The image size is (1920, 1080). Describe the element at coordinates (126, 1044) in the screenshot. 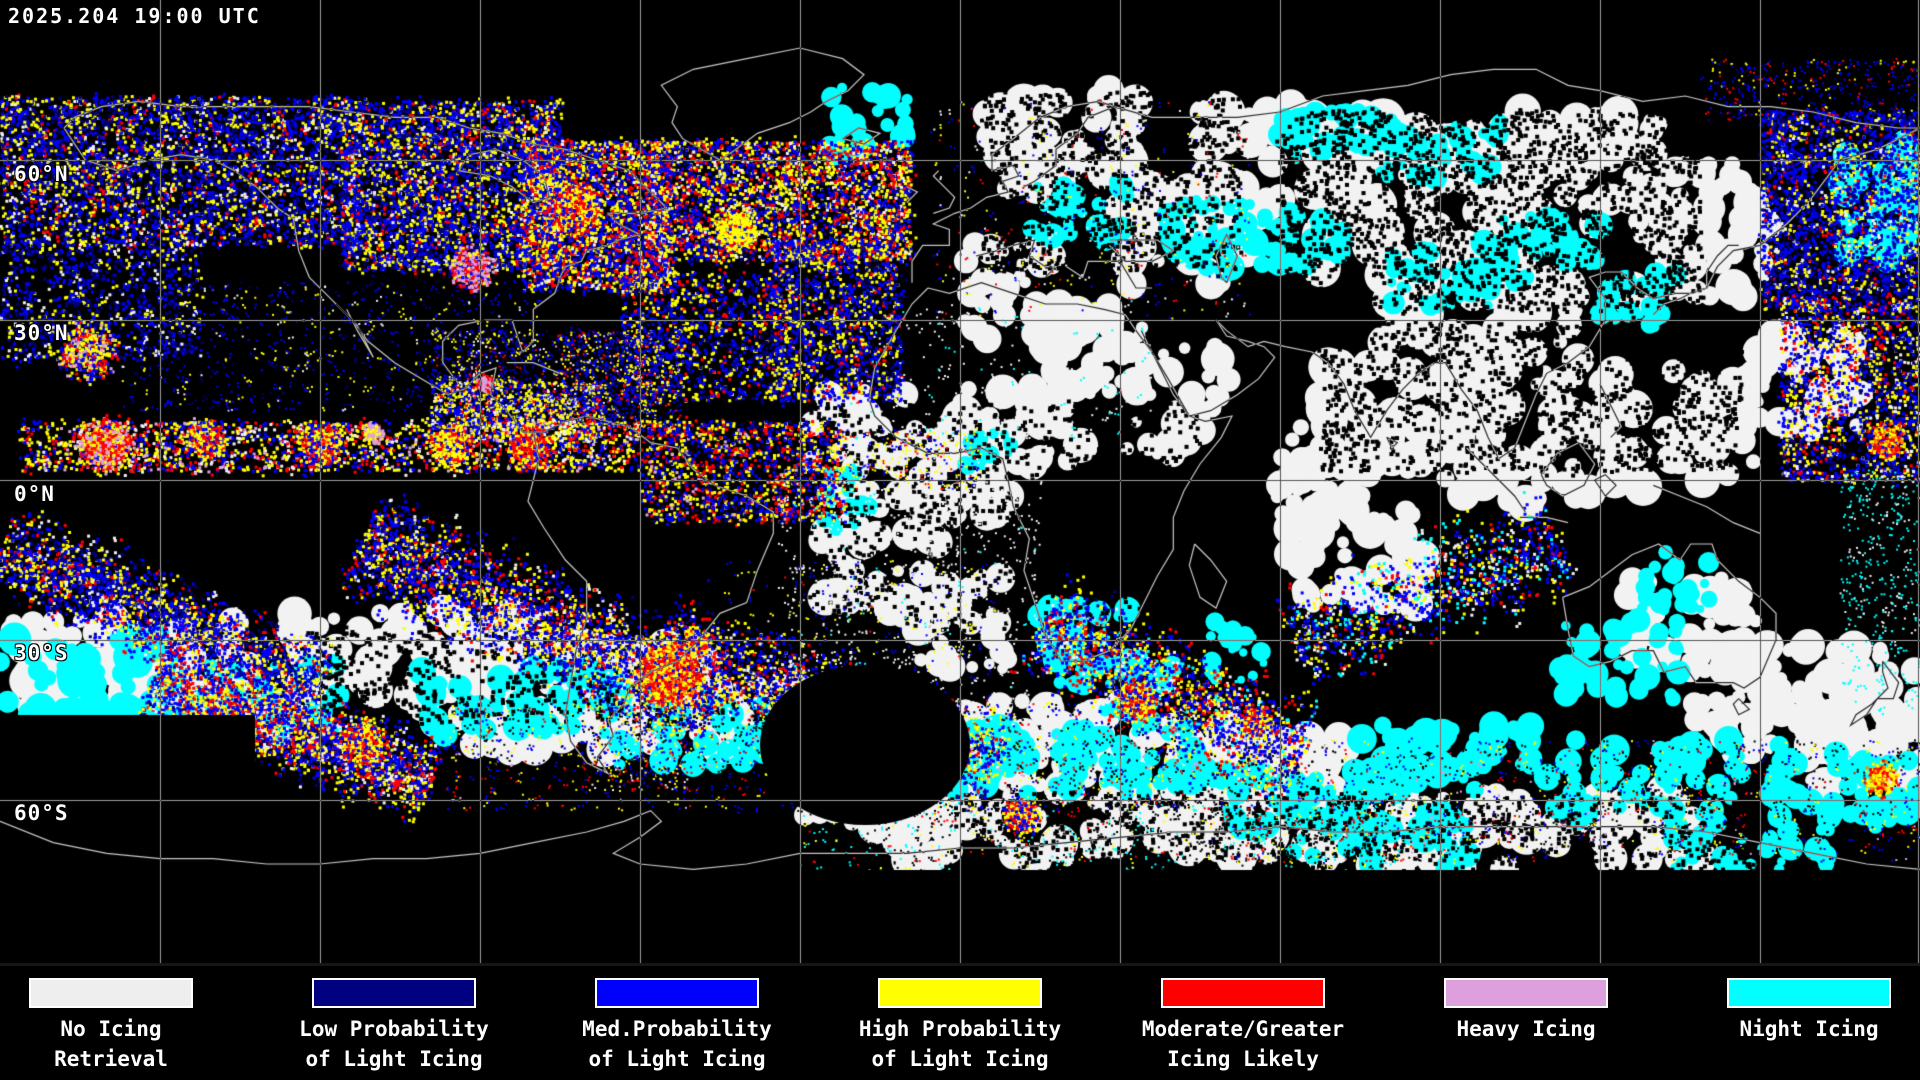

I see `legend-label: No Icing Retrieval` at that location.